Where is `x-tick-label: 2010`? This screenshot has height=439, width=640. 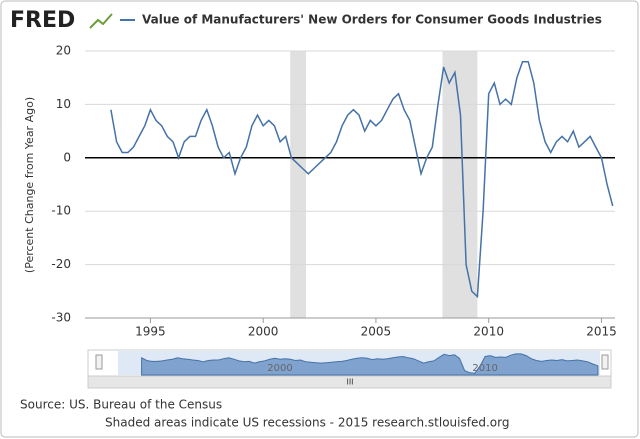
x-tick-label: 2010 is located at coordinates (488, 332).